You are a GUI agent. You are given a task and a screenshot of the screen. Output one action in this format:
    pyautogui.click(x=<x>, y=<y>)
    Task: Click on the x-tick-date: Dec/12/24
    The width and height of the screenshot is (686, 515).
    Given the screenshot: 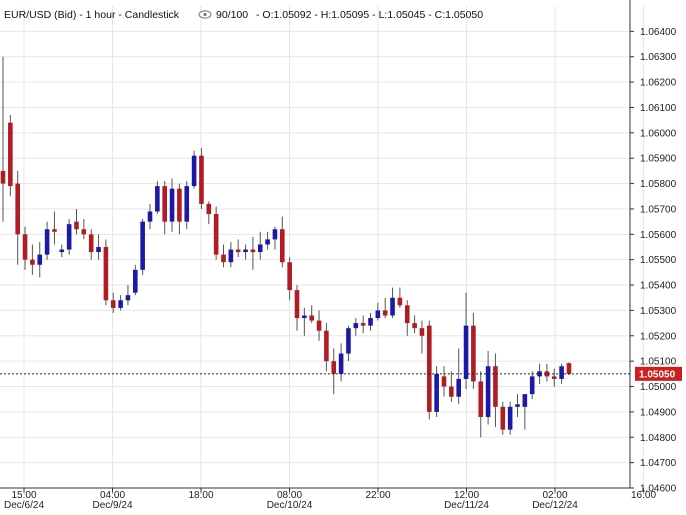 What is the action you would take?
    pyautogui.click(x=555, y=505)
    